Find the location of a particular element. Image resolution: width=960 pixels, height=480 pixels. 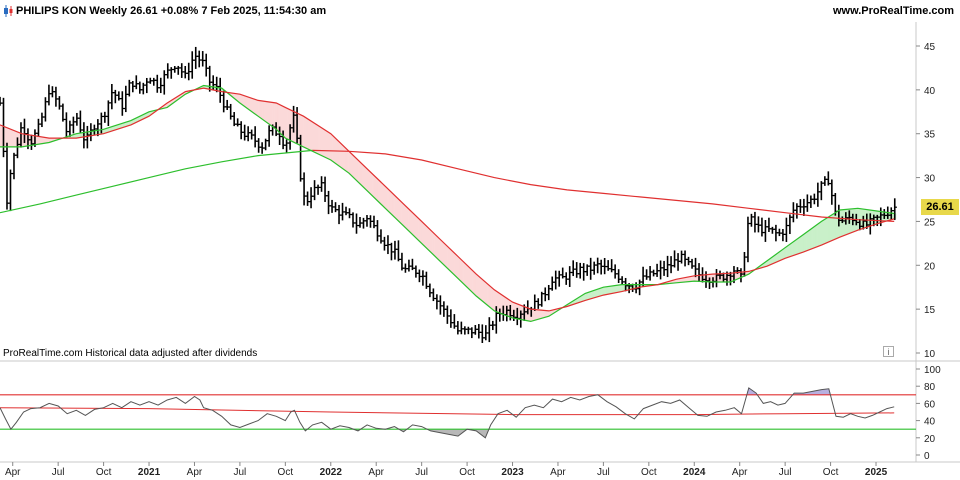

price-tick-label: 45 is located at coordinates (930, 47).